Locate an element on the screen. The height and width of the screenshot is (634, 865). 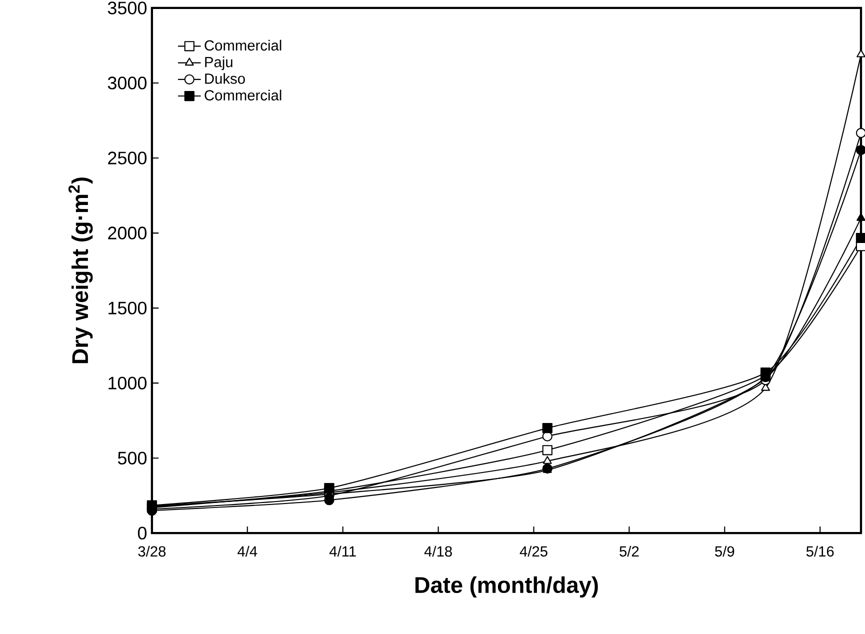
x-tick-label: 4/25 is located at coordinates (534, 551).